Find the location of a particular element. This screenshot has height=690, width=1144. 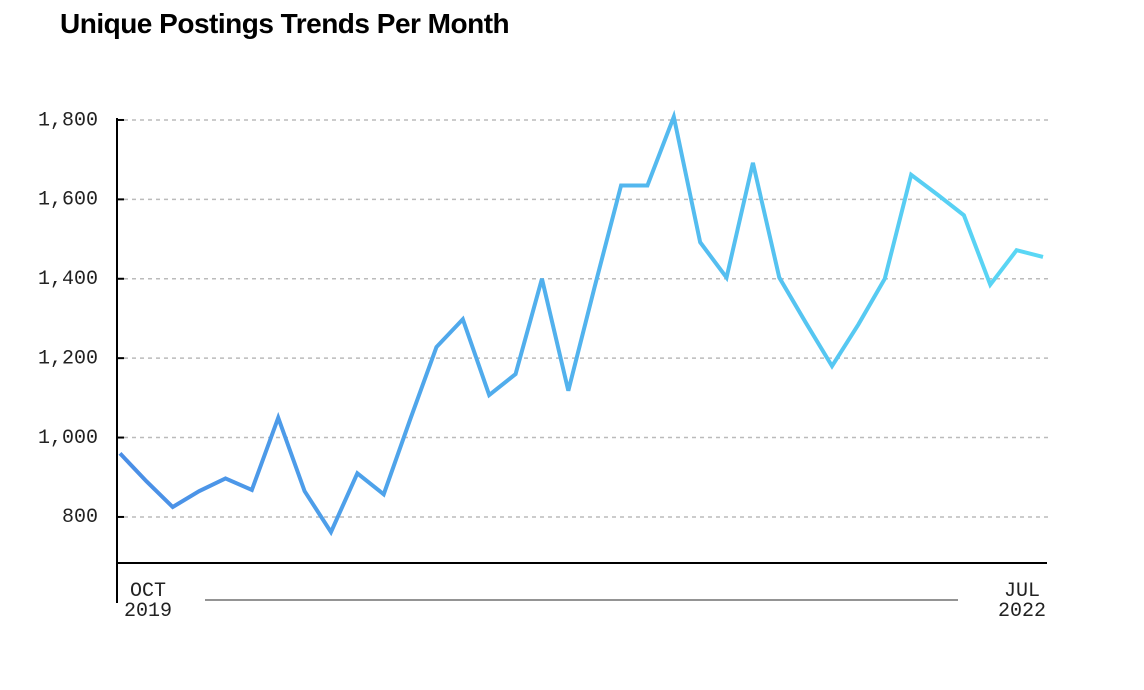

x-tick-label: OCT 2019 is located at coordinates (148, 601).